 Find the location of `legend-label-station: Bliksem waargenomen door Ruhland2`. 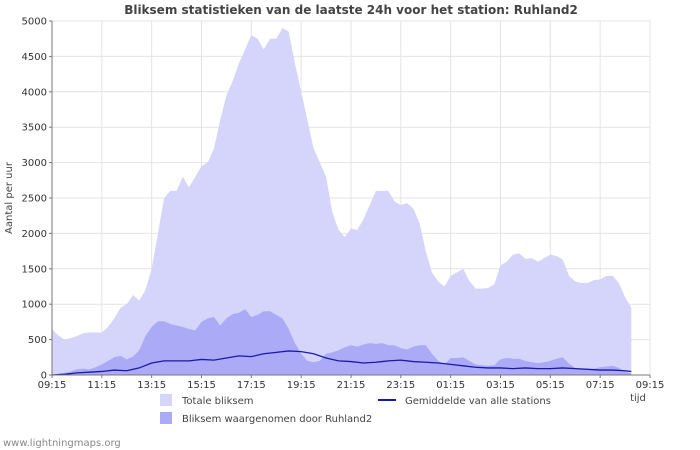

legend-label-station: Bliksem waargenomen door Ruhland2 is located at coordinates (277, 419).